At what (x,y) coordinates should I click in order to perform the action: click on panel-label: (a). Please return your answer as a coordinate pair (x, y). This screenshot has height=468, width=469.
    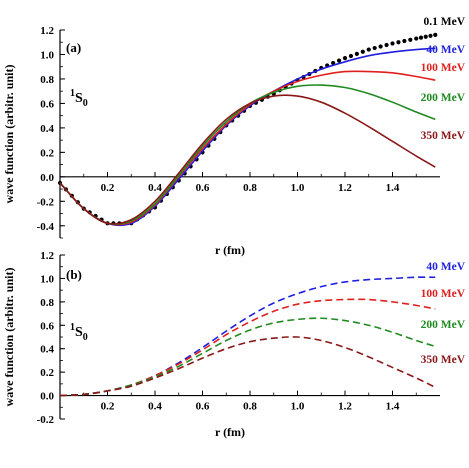
    Looking at the image, I should click on (73, 47).